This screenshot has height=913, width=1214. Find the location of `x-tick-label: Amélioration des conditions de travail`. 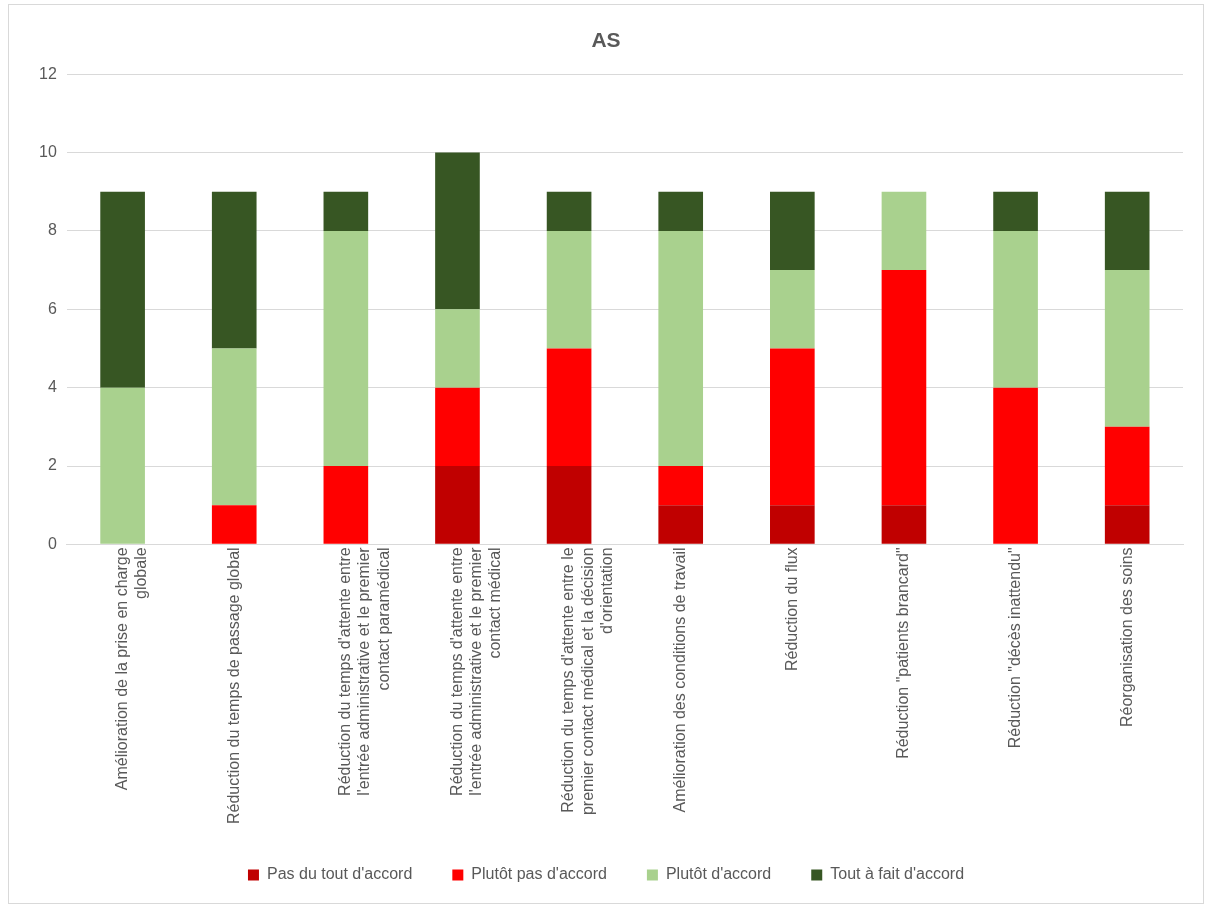

x-tick-label: Amélioration des conditions de travail is located at coordinates (680, 680).